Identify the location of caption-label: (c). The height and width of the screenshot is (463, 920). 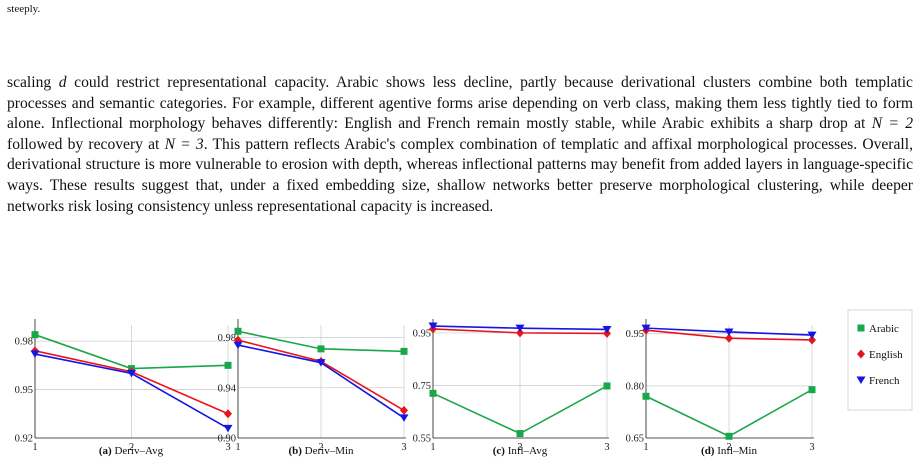
(499, 451).